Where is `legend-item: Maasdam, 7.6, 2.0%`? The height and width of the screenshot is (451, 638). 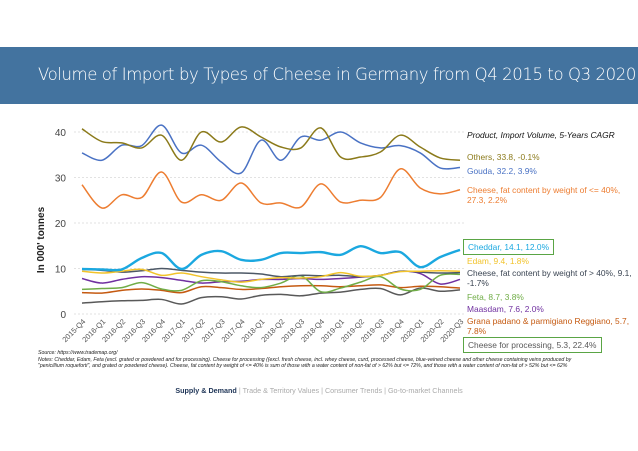 legend-item: Maasdam, 7.6, 2.0% is located at coordinates (505, 309).